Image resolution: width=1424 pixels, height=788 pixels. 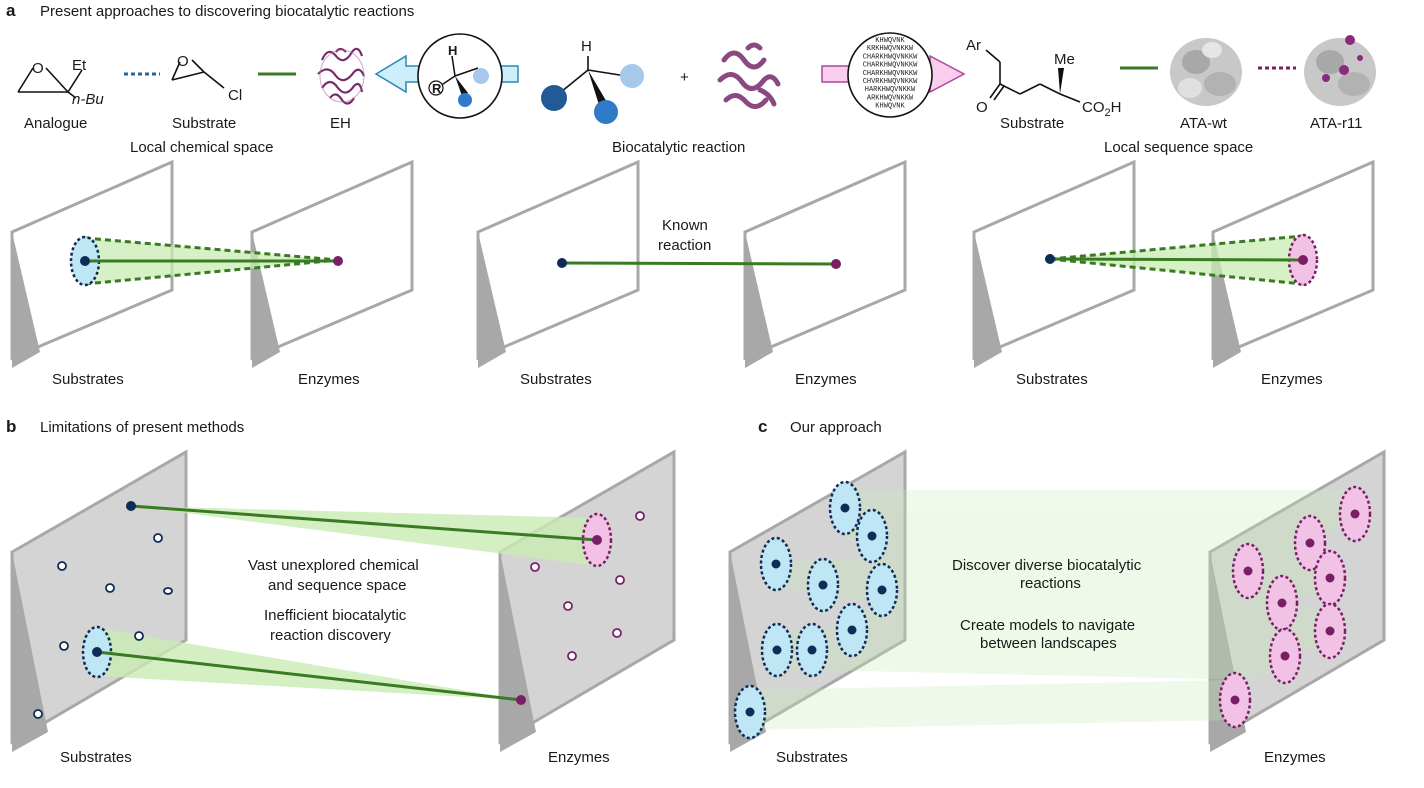 What do you see at coordinates (554, 98) in the screenshot?
I see `central-dark-sphere` at bounding box center [554, 98].